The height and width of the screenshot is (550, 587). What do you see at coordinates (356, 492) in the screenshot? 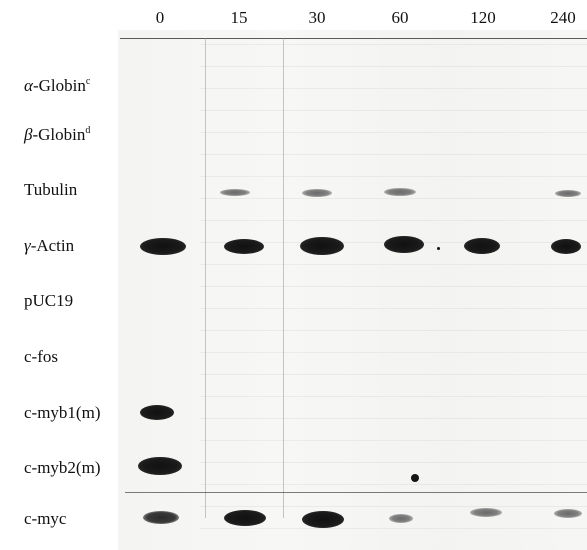
I see `blot-divider-line` at bounding box center [356, 492].